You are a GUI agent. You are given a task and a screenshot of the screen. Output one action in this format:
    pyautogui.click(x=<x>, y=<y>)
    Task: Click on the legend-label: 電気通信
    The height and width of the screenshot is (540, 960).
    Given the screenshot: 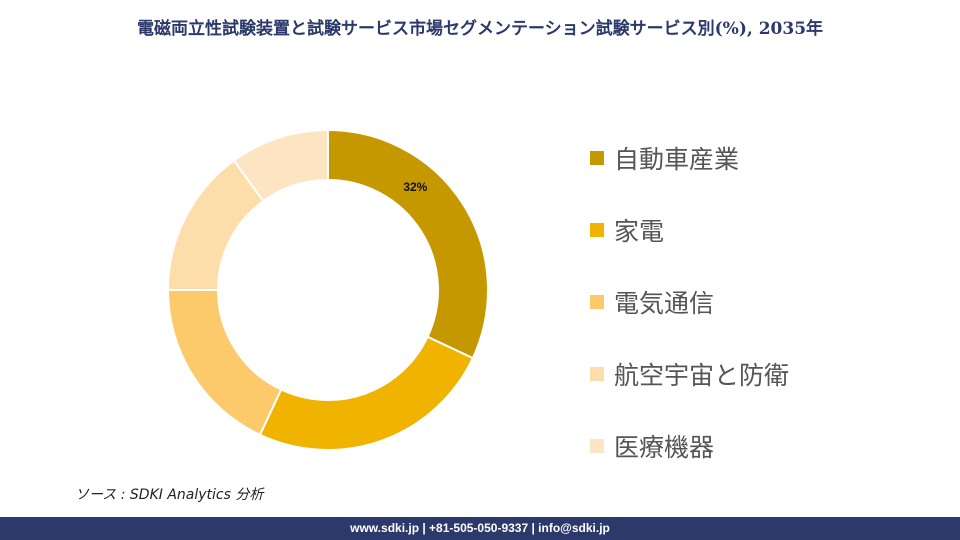 What is the action you would take?
    pyautogui.click(x=664, y=303)
    